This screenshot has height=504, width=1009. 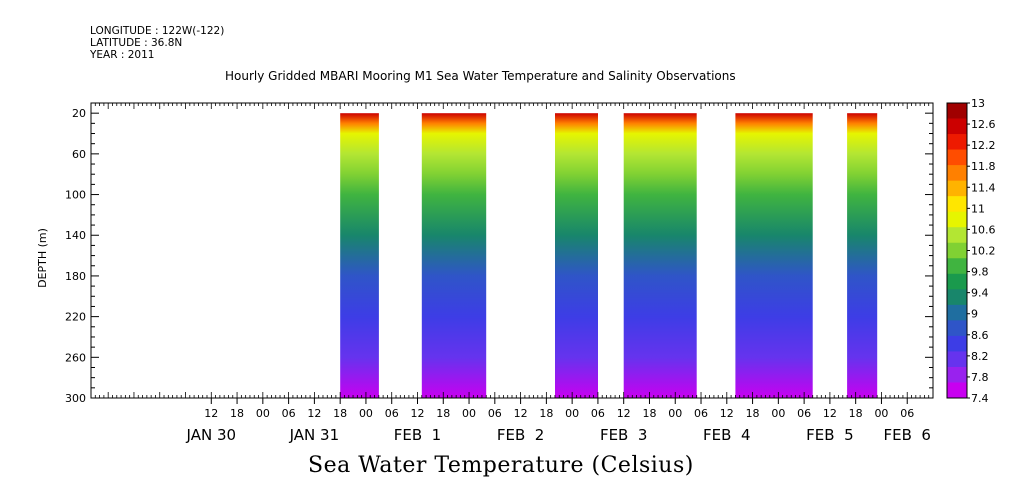 What do you see at coordinates (983, 251) in the screenshot?
I see `colorbar-label: 10.2` at bounding box center [983, 251].